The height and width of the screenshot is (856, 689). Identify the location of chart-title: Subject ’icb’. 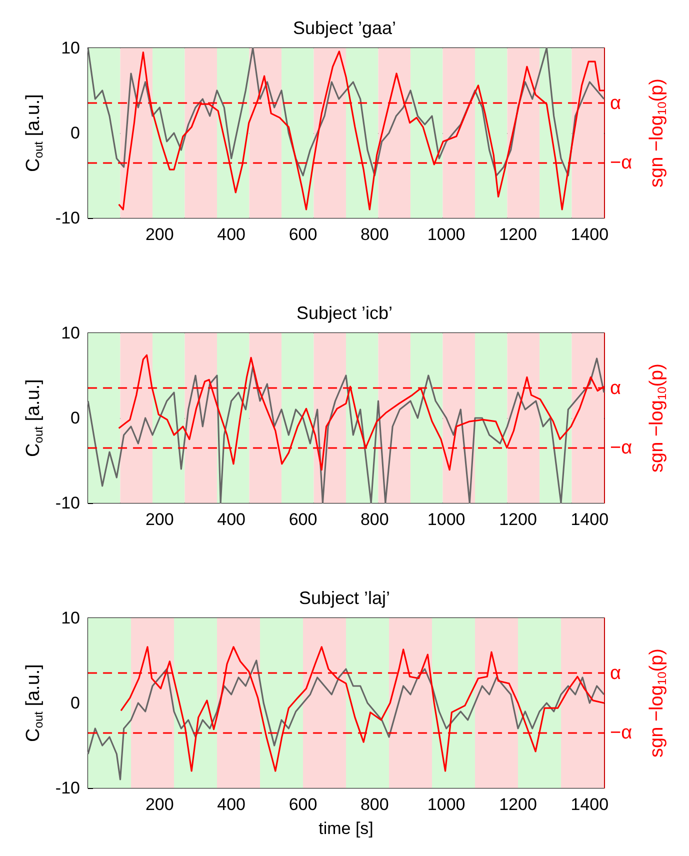
(344, 313).